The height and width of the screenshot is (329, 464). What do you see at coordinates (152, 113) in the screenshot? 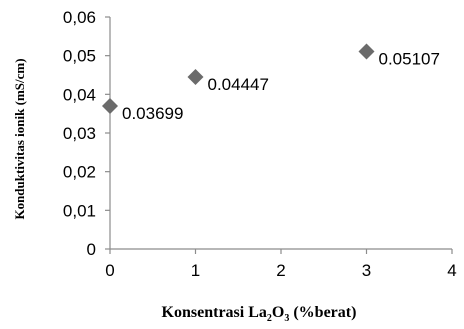
I see `data-label: 0.03699` at bounding box center [152, 113].